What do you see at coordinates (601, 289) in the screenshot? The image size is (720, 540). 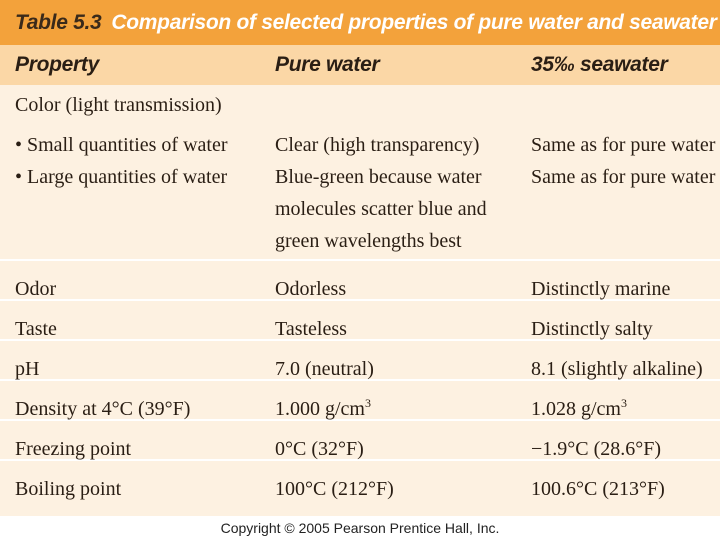 I see `row-sea: Distinctly marine` at bounding box center [601, 289].